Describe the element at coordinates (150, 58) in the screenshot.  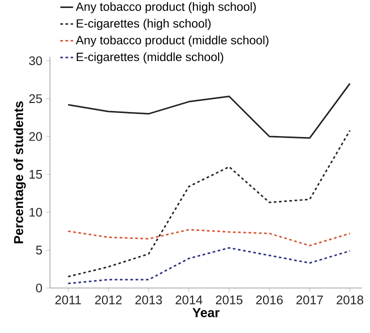
I see `legend-label: E-cigarettes (middle school)` at that location.